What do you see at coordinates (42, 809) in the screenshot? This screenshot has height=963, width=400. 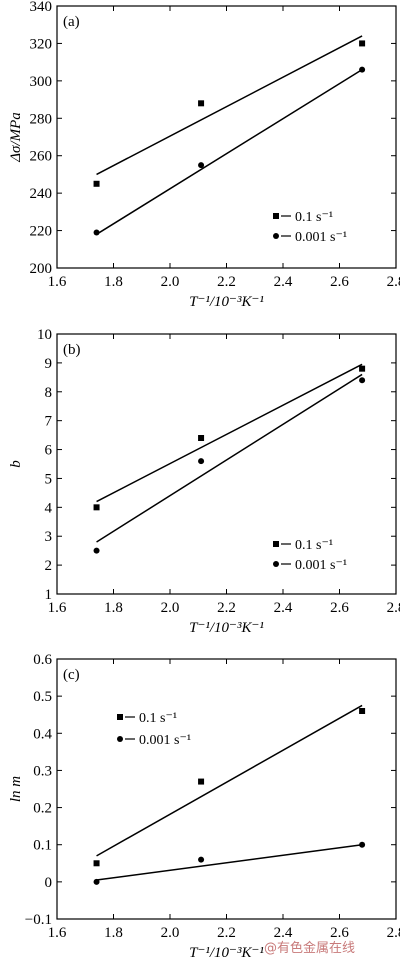 I see `y-tick-label: 0.2` at bounding box center [42, 809].